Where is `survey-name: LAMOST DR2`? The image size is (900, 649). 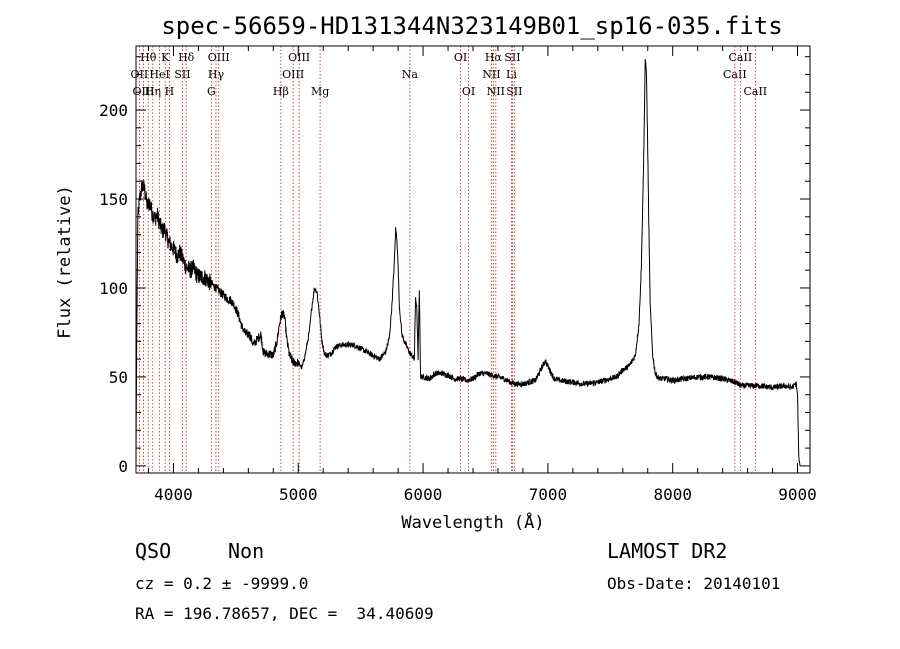
survey-name: LAMOST DR2 is located at coordinates (667, 551).